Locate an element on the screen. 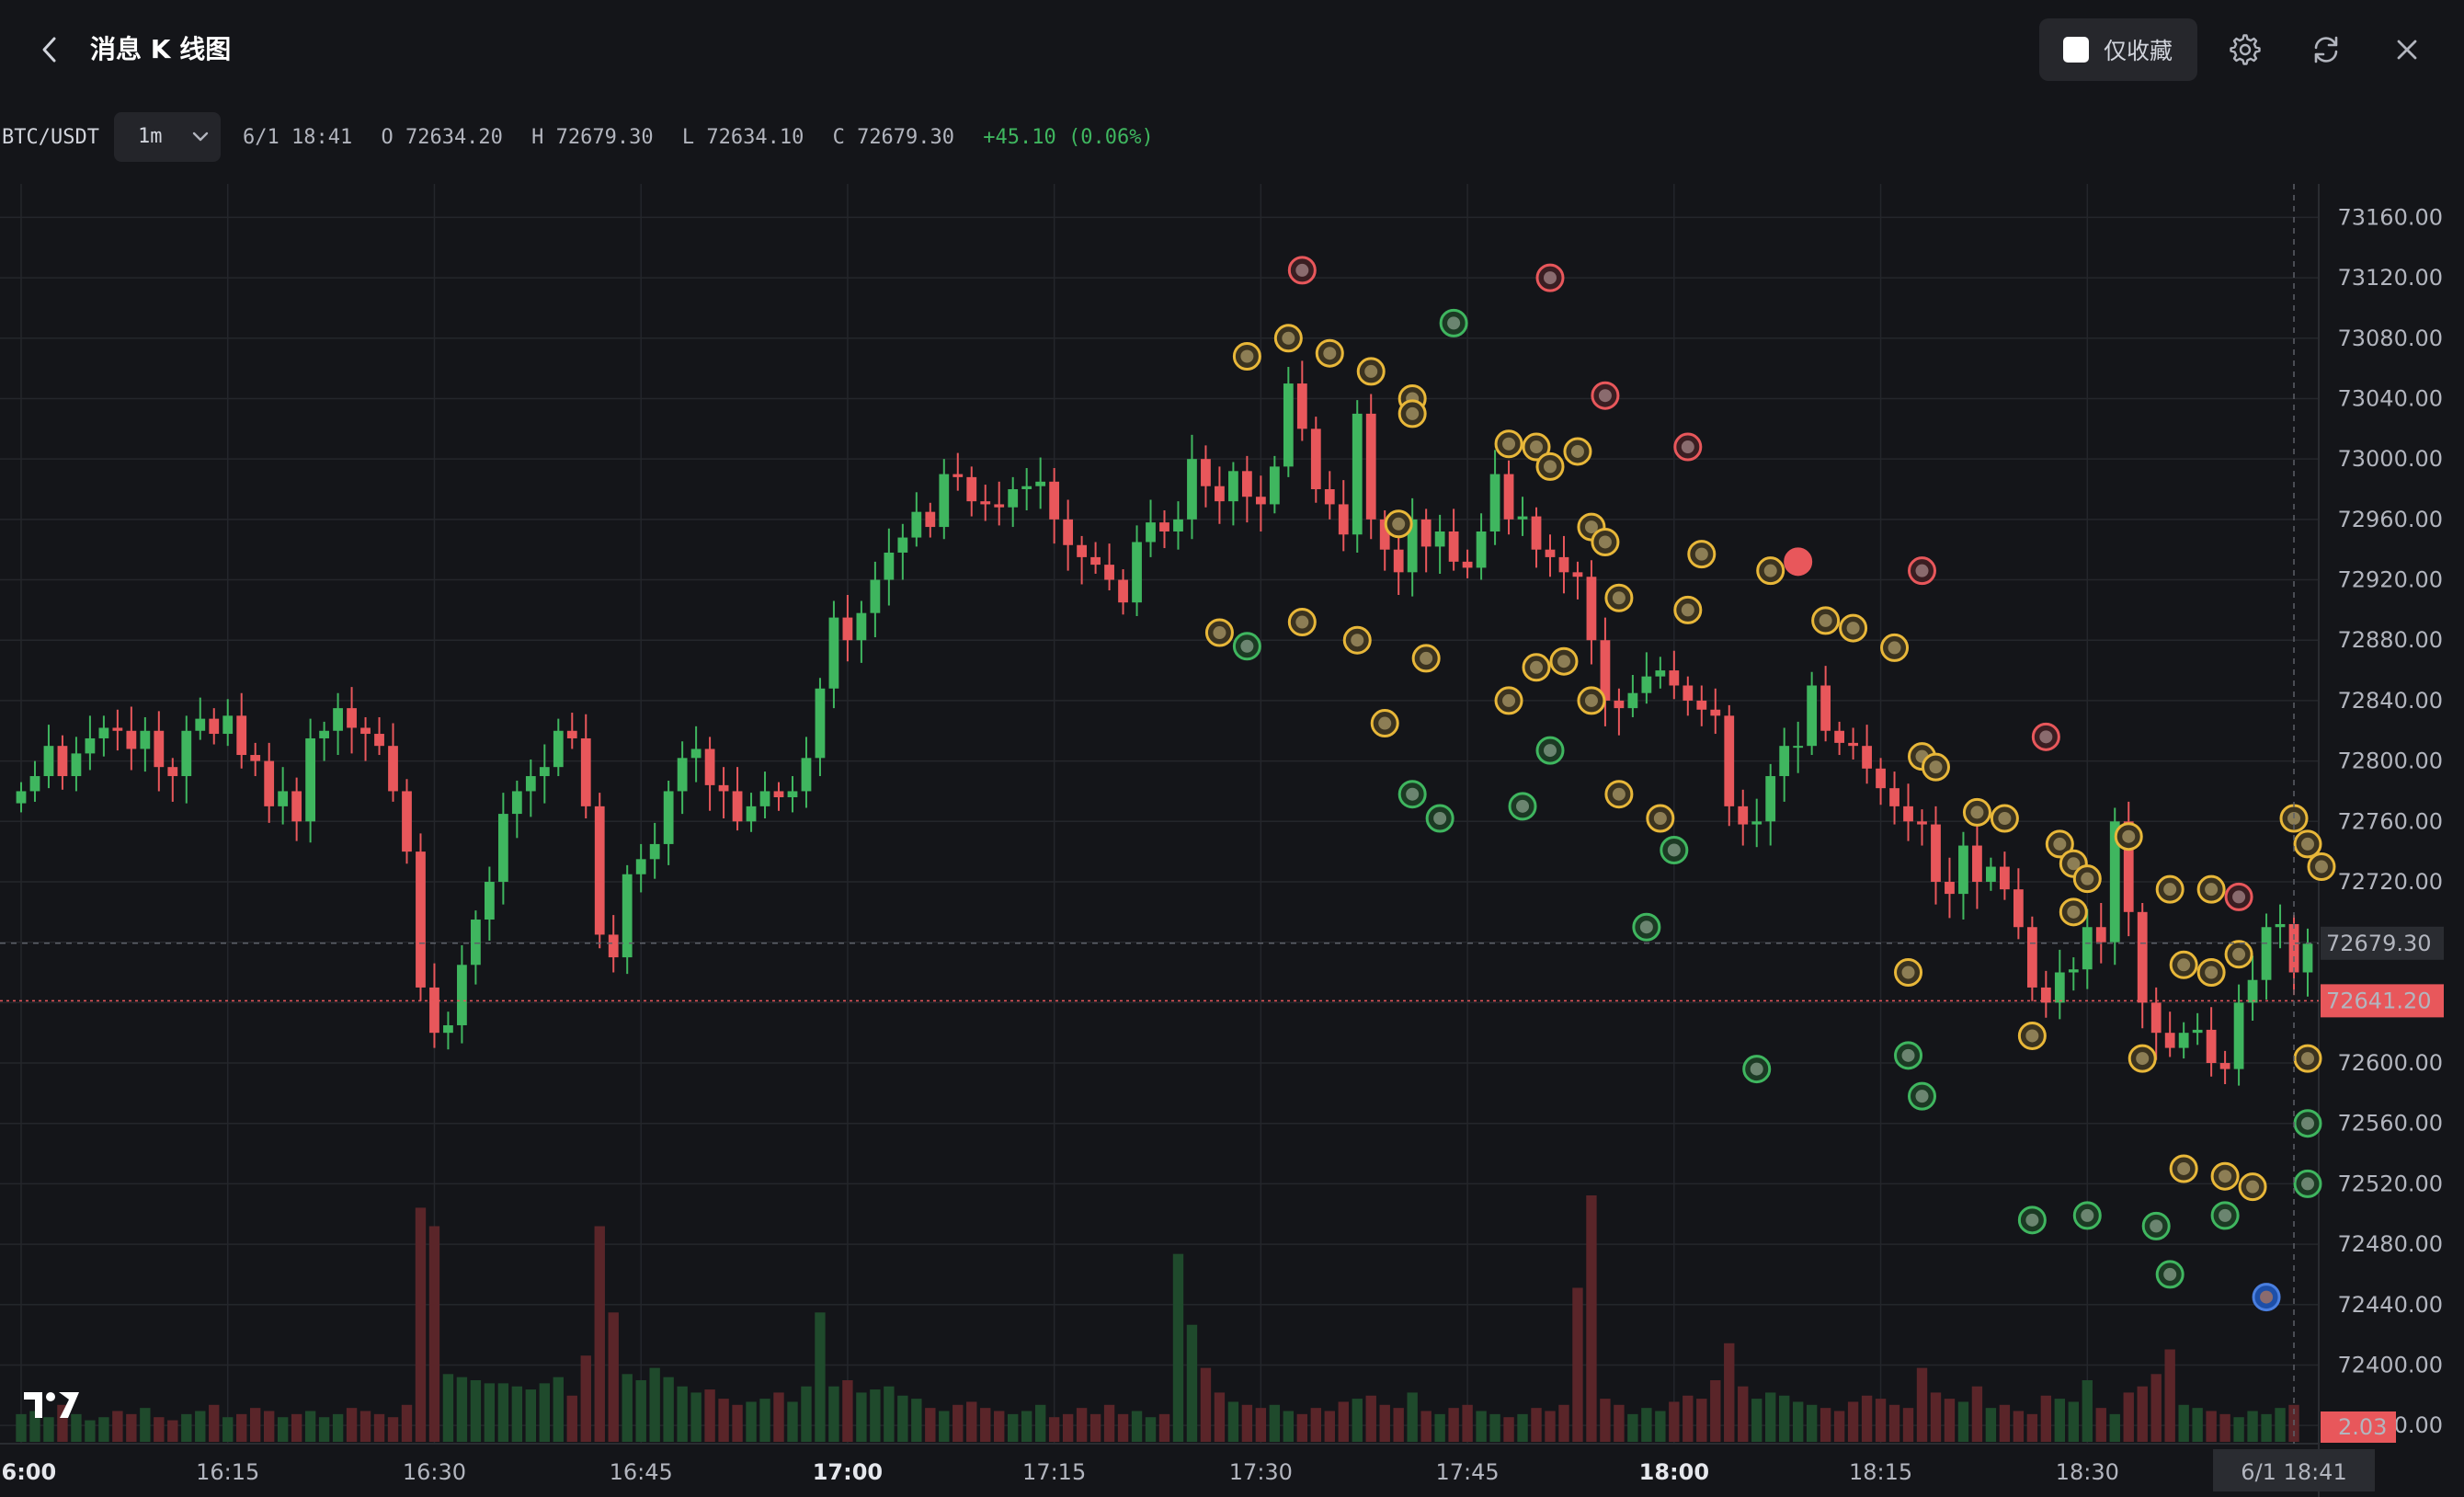  price-tick-label: 73080.00 is located at coordinates (2390, 338).